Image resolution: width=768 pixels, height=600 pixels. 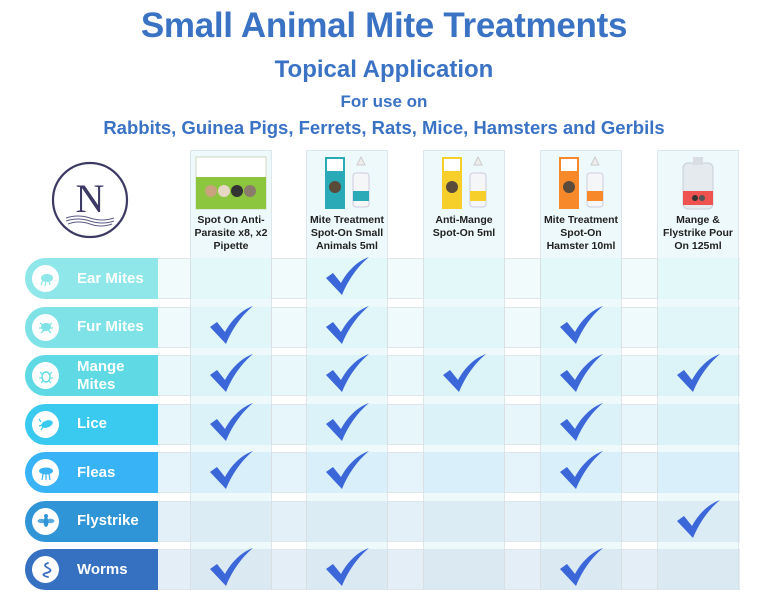 I want to click on product-header: Anti-Mange Spot-On 5ml, so click(x=464, y=196).